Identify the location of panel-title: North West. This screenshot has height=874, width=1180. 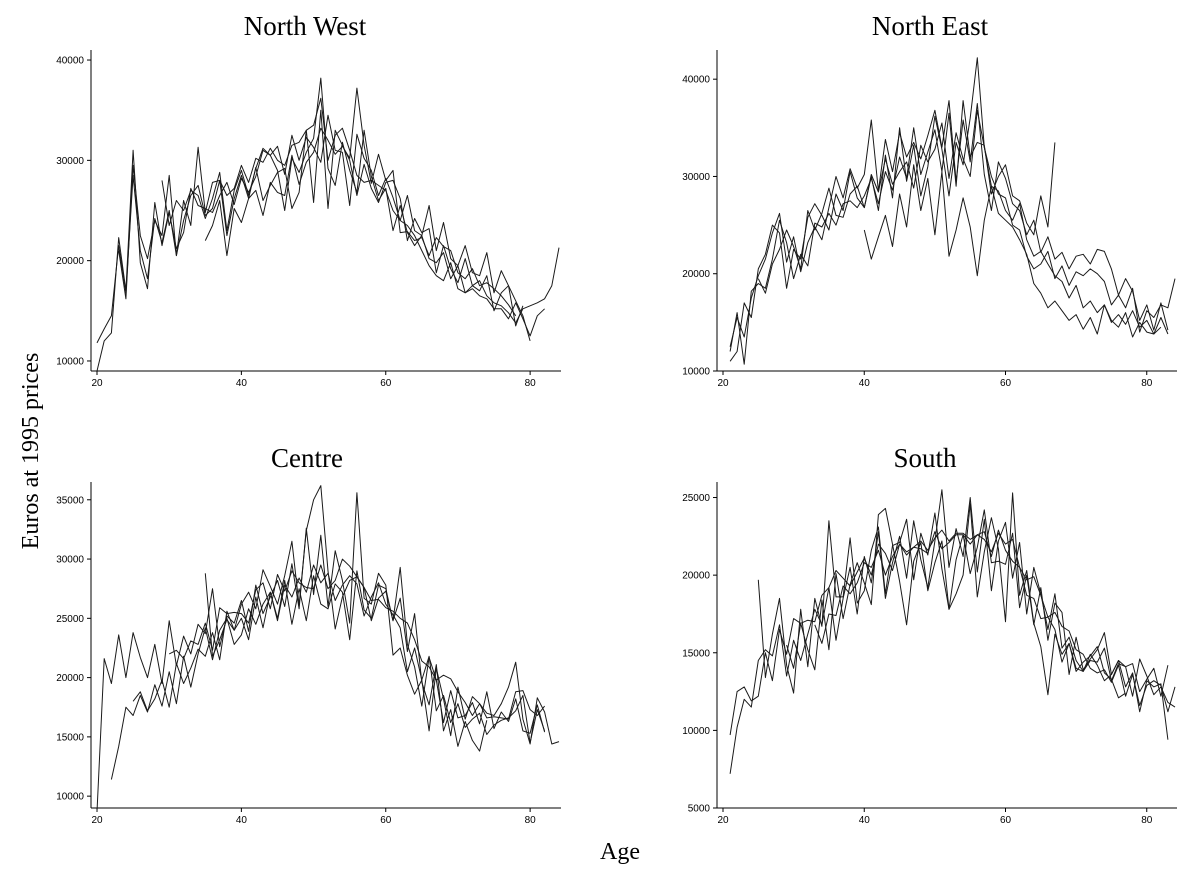
(305, 26).